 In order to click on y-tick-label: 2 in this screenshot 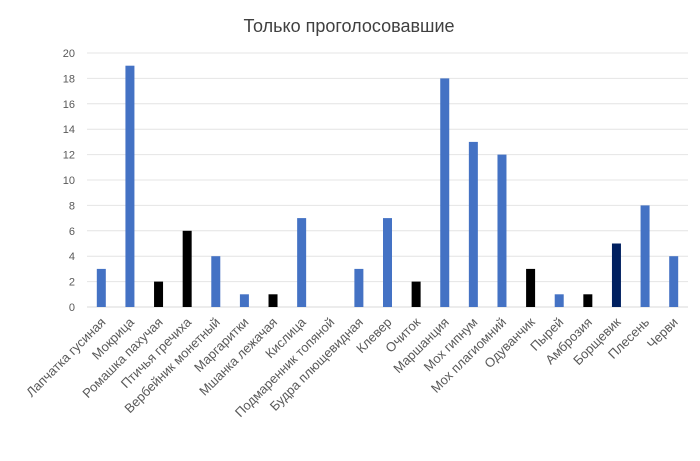, I will do `click(72, 283)`.